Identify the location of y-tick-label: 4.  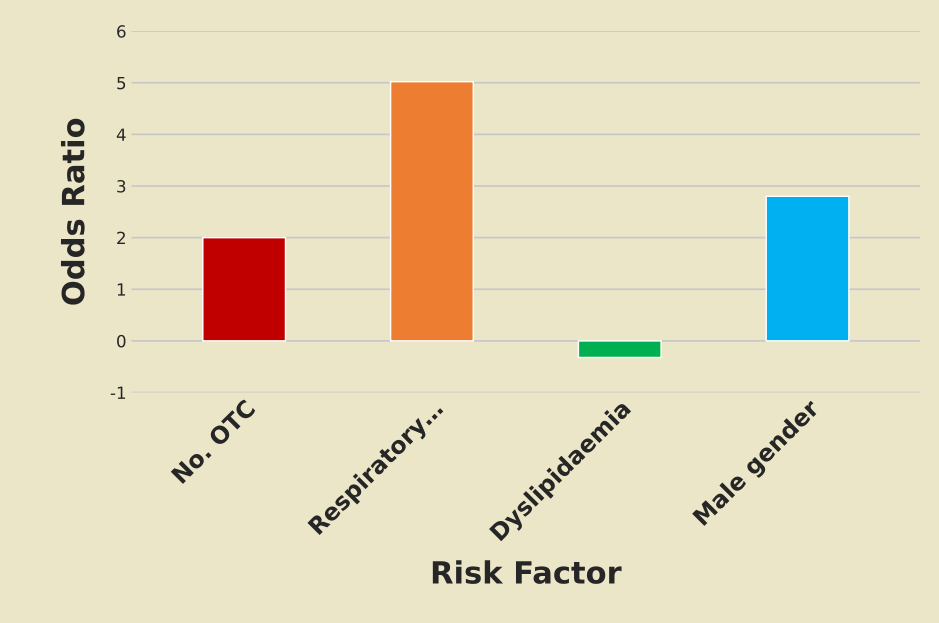
(121, 134).